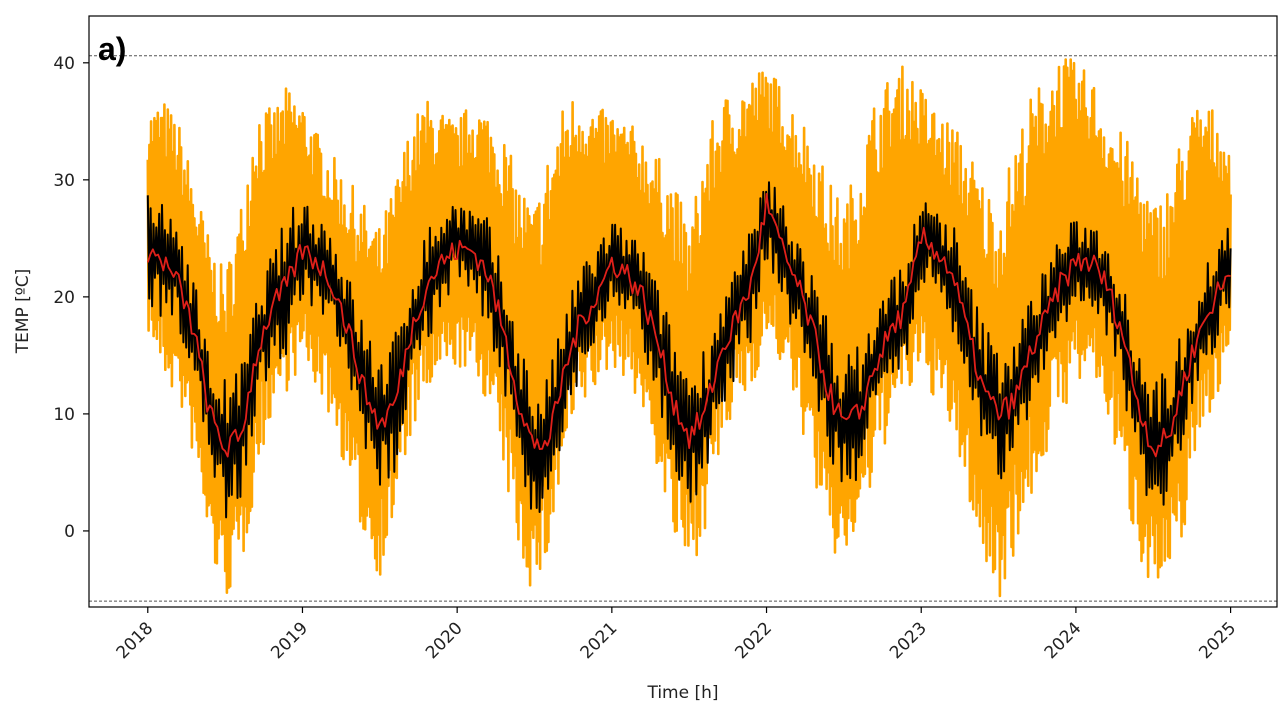 This screenshot has width=1280, height=720. Describe the element at coordinates (112, 49) in the screenshot. I see `panel-label: a)` at that location.